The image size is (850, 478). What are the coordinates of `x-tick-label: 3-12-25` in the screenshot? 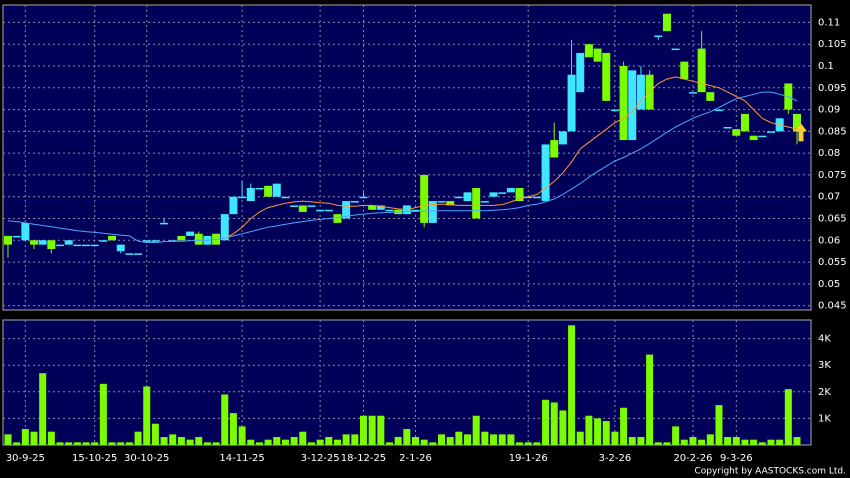 It's located at (320, 458).